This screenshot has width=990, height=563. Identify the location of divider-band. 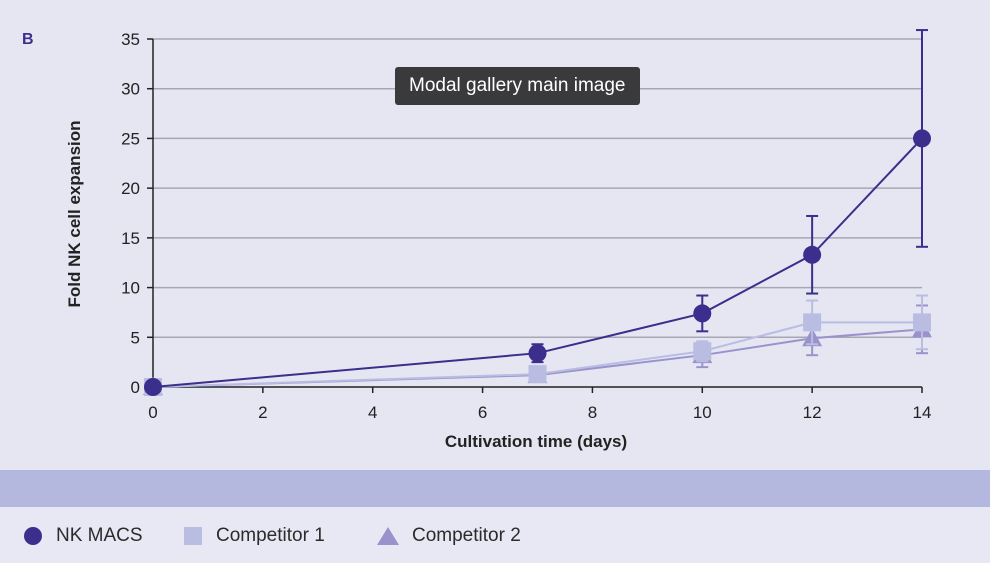
(495, 488).